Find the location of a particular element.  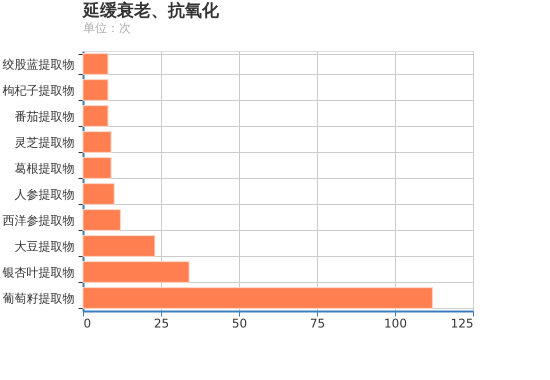

y-tick-label: 枸杞子提取物 is located at coordinates (38, 91).